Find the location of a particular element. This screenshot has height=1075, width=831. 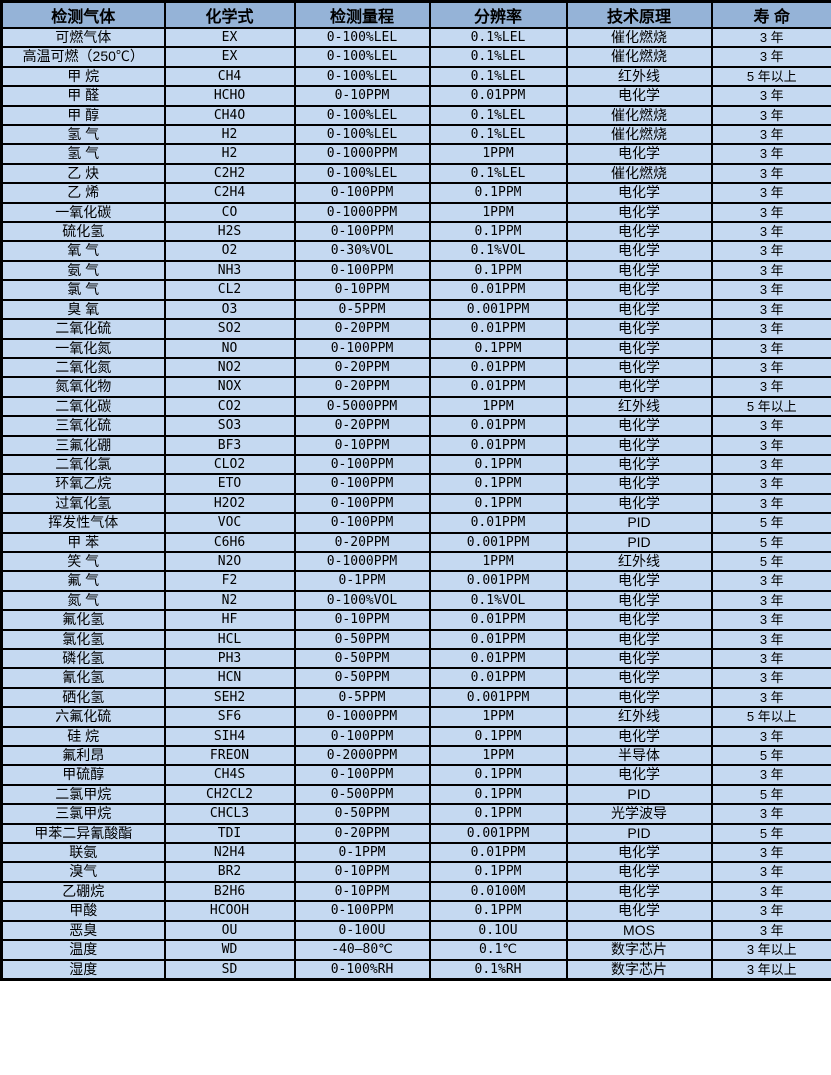

table-cell: 氢 气 is located at coordinates (83, 135).